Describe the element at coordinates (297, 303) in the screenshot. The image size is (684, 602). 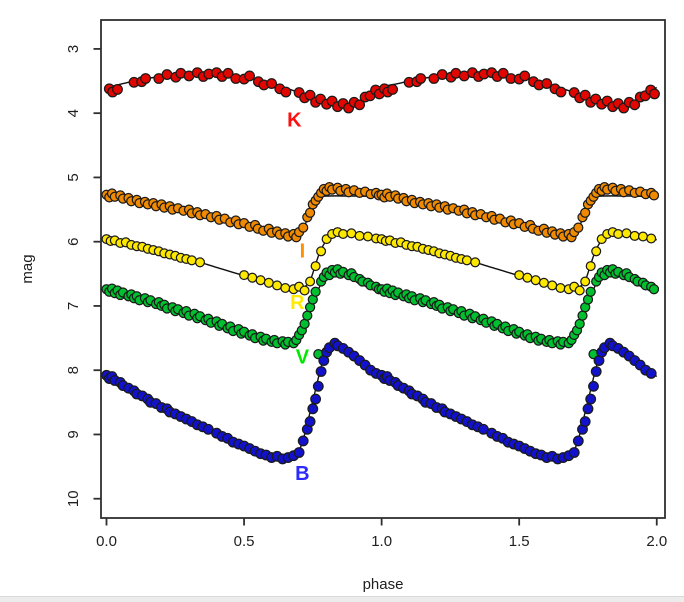
I see `band-label-R: R` at that location.